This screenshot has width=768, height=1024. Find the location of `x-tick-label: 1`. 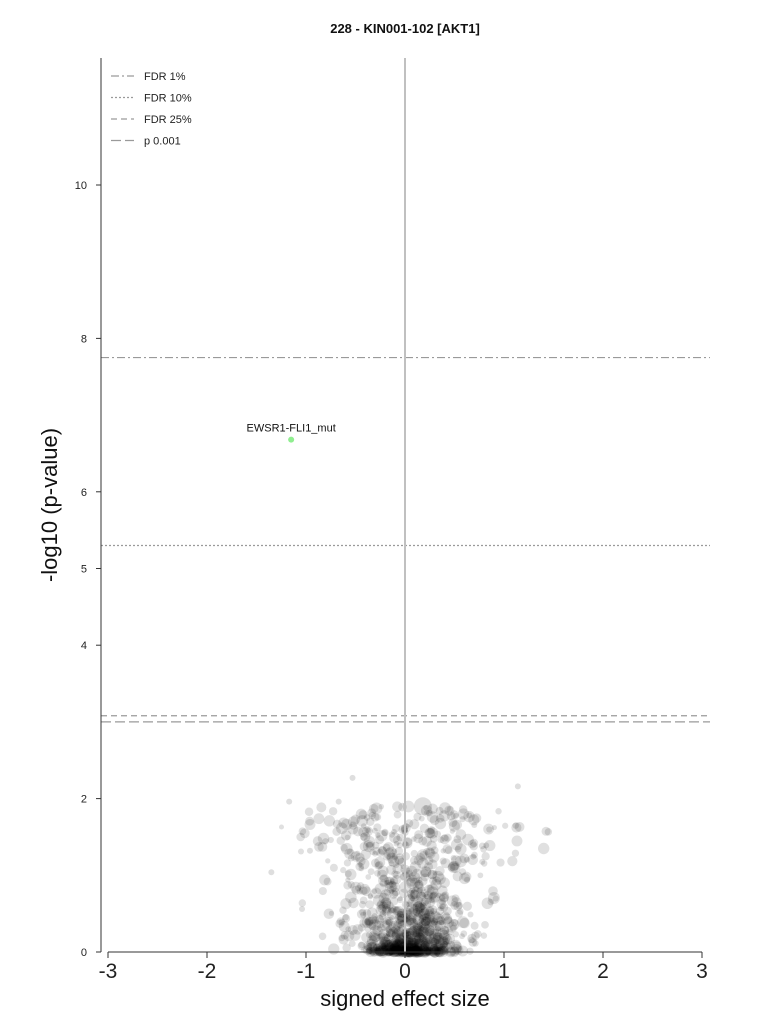

x-tick-label: 1 is located at coordinates (504, 971).